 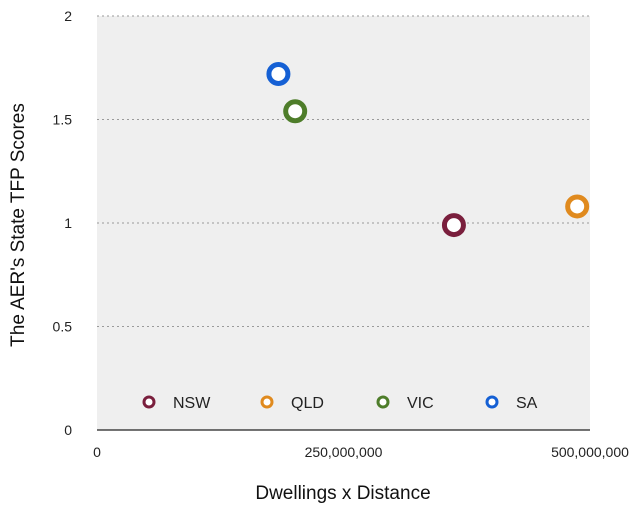 I want to click on y-tick-label: 0, so click(x=68, y=430).